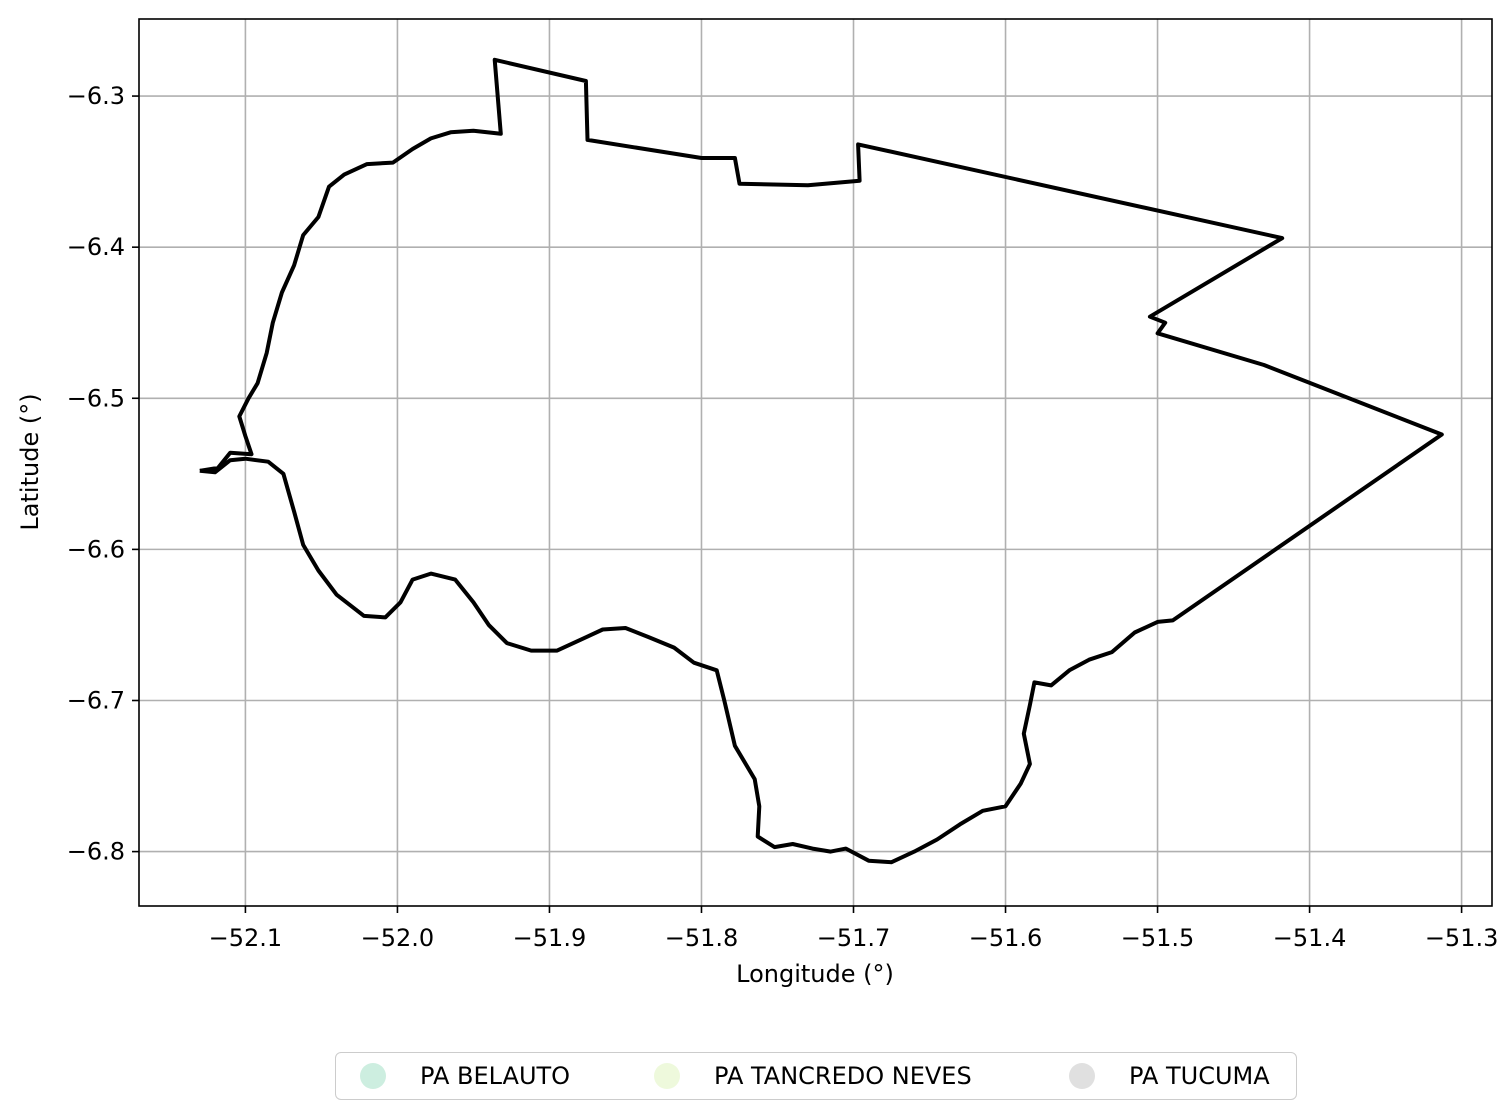 The height and width of the screenshot is (1119, 1511). Describe the element at coordinates (843, 1076) in the screenshot. I see `legend-label-tancredo-neves: PA TANCREDO NEVES` at that location.